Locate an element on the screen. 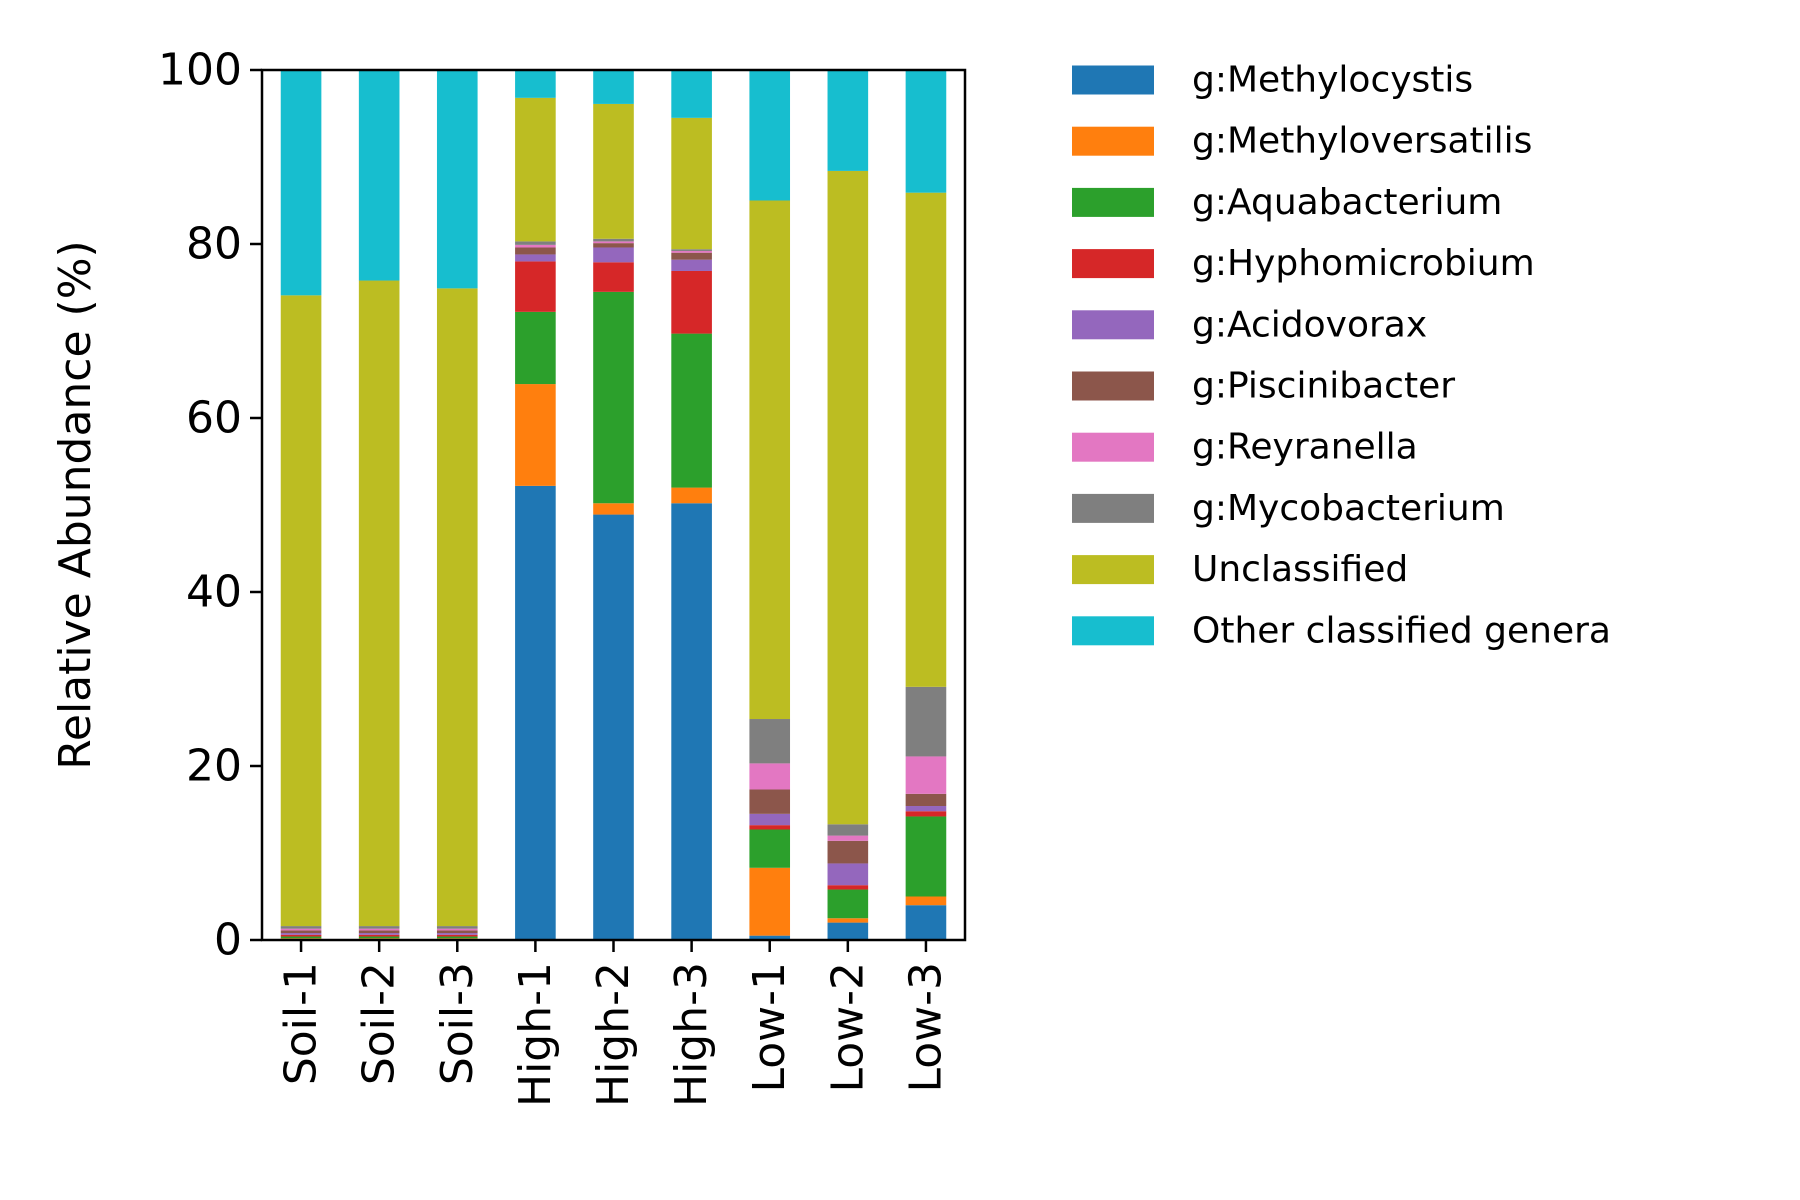  legend-label: g:Piscinibacter is located at coordinates (1323, 386).